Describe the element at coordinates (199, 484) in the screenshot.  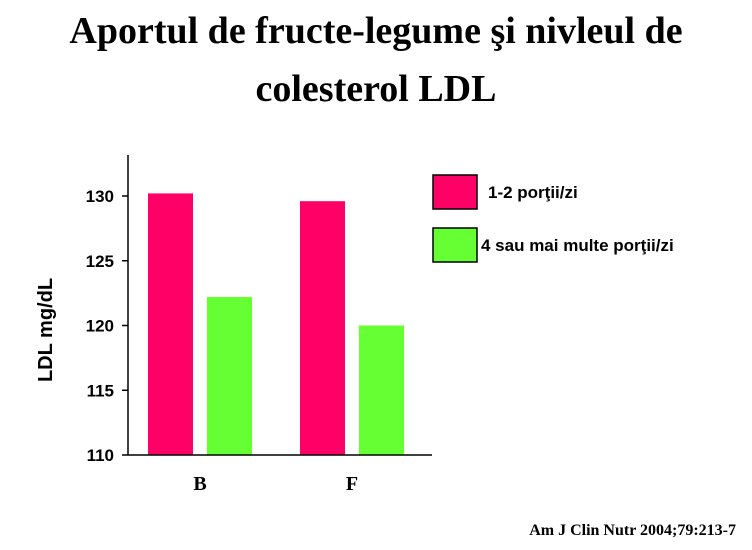
I see `x-category-label: B` at that location.